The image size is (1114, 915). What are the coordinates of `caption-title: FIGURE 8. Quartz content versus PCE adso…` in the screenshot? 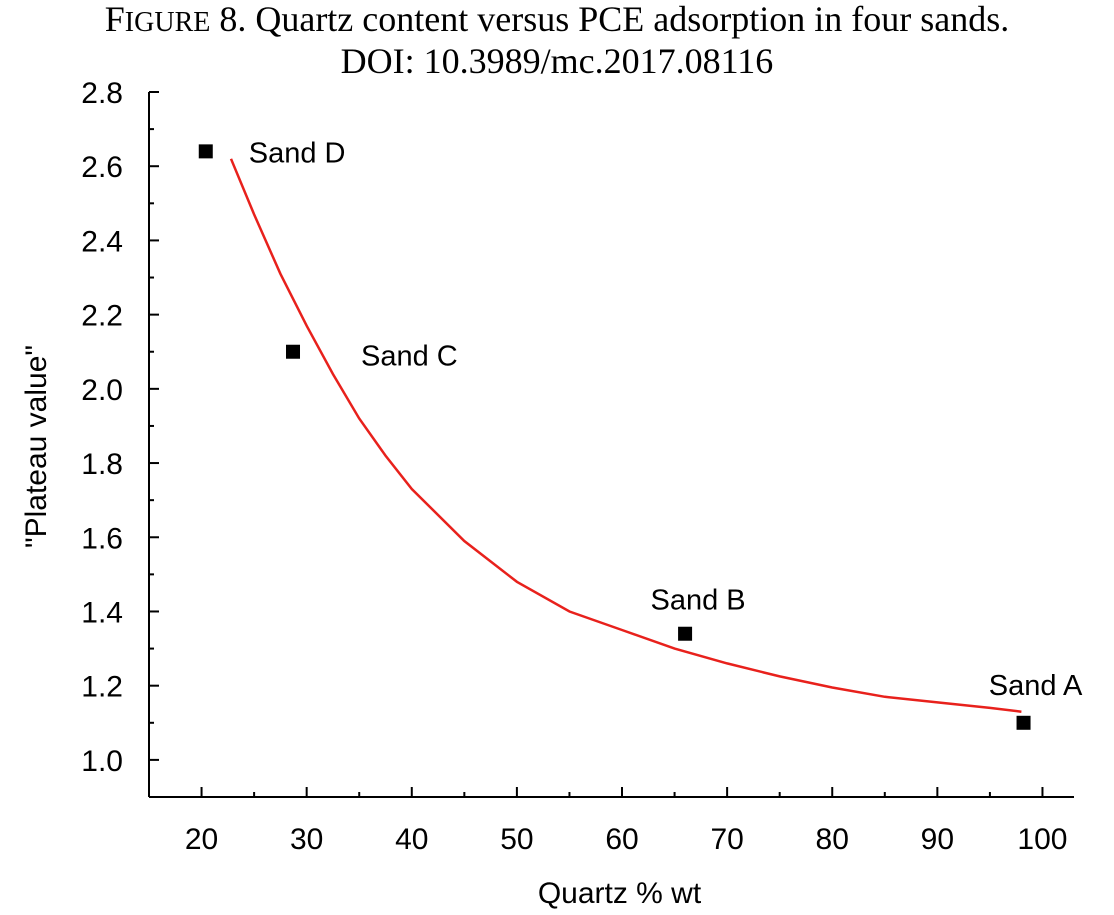 It's located at (557, 21).